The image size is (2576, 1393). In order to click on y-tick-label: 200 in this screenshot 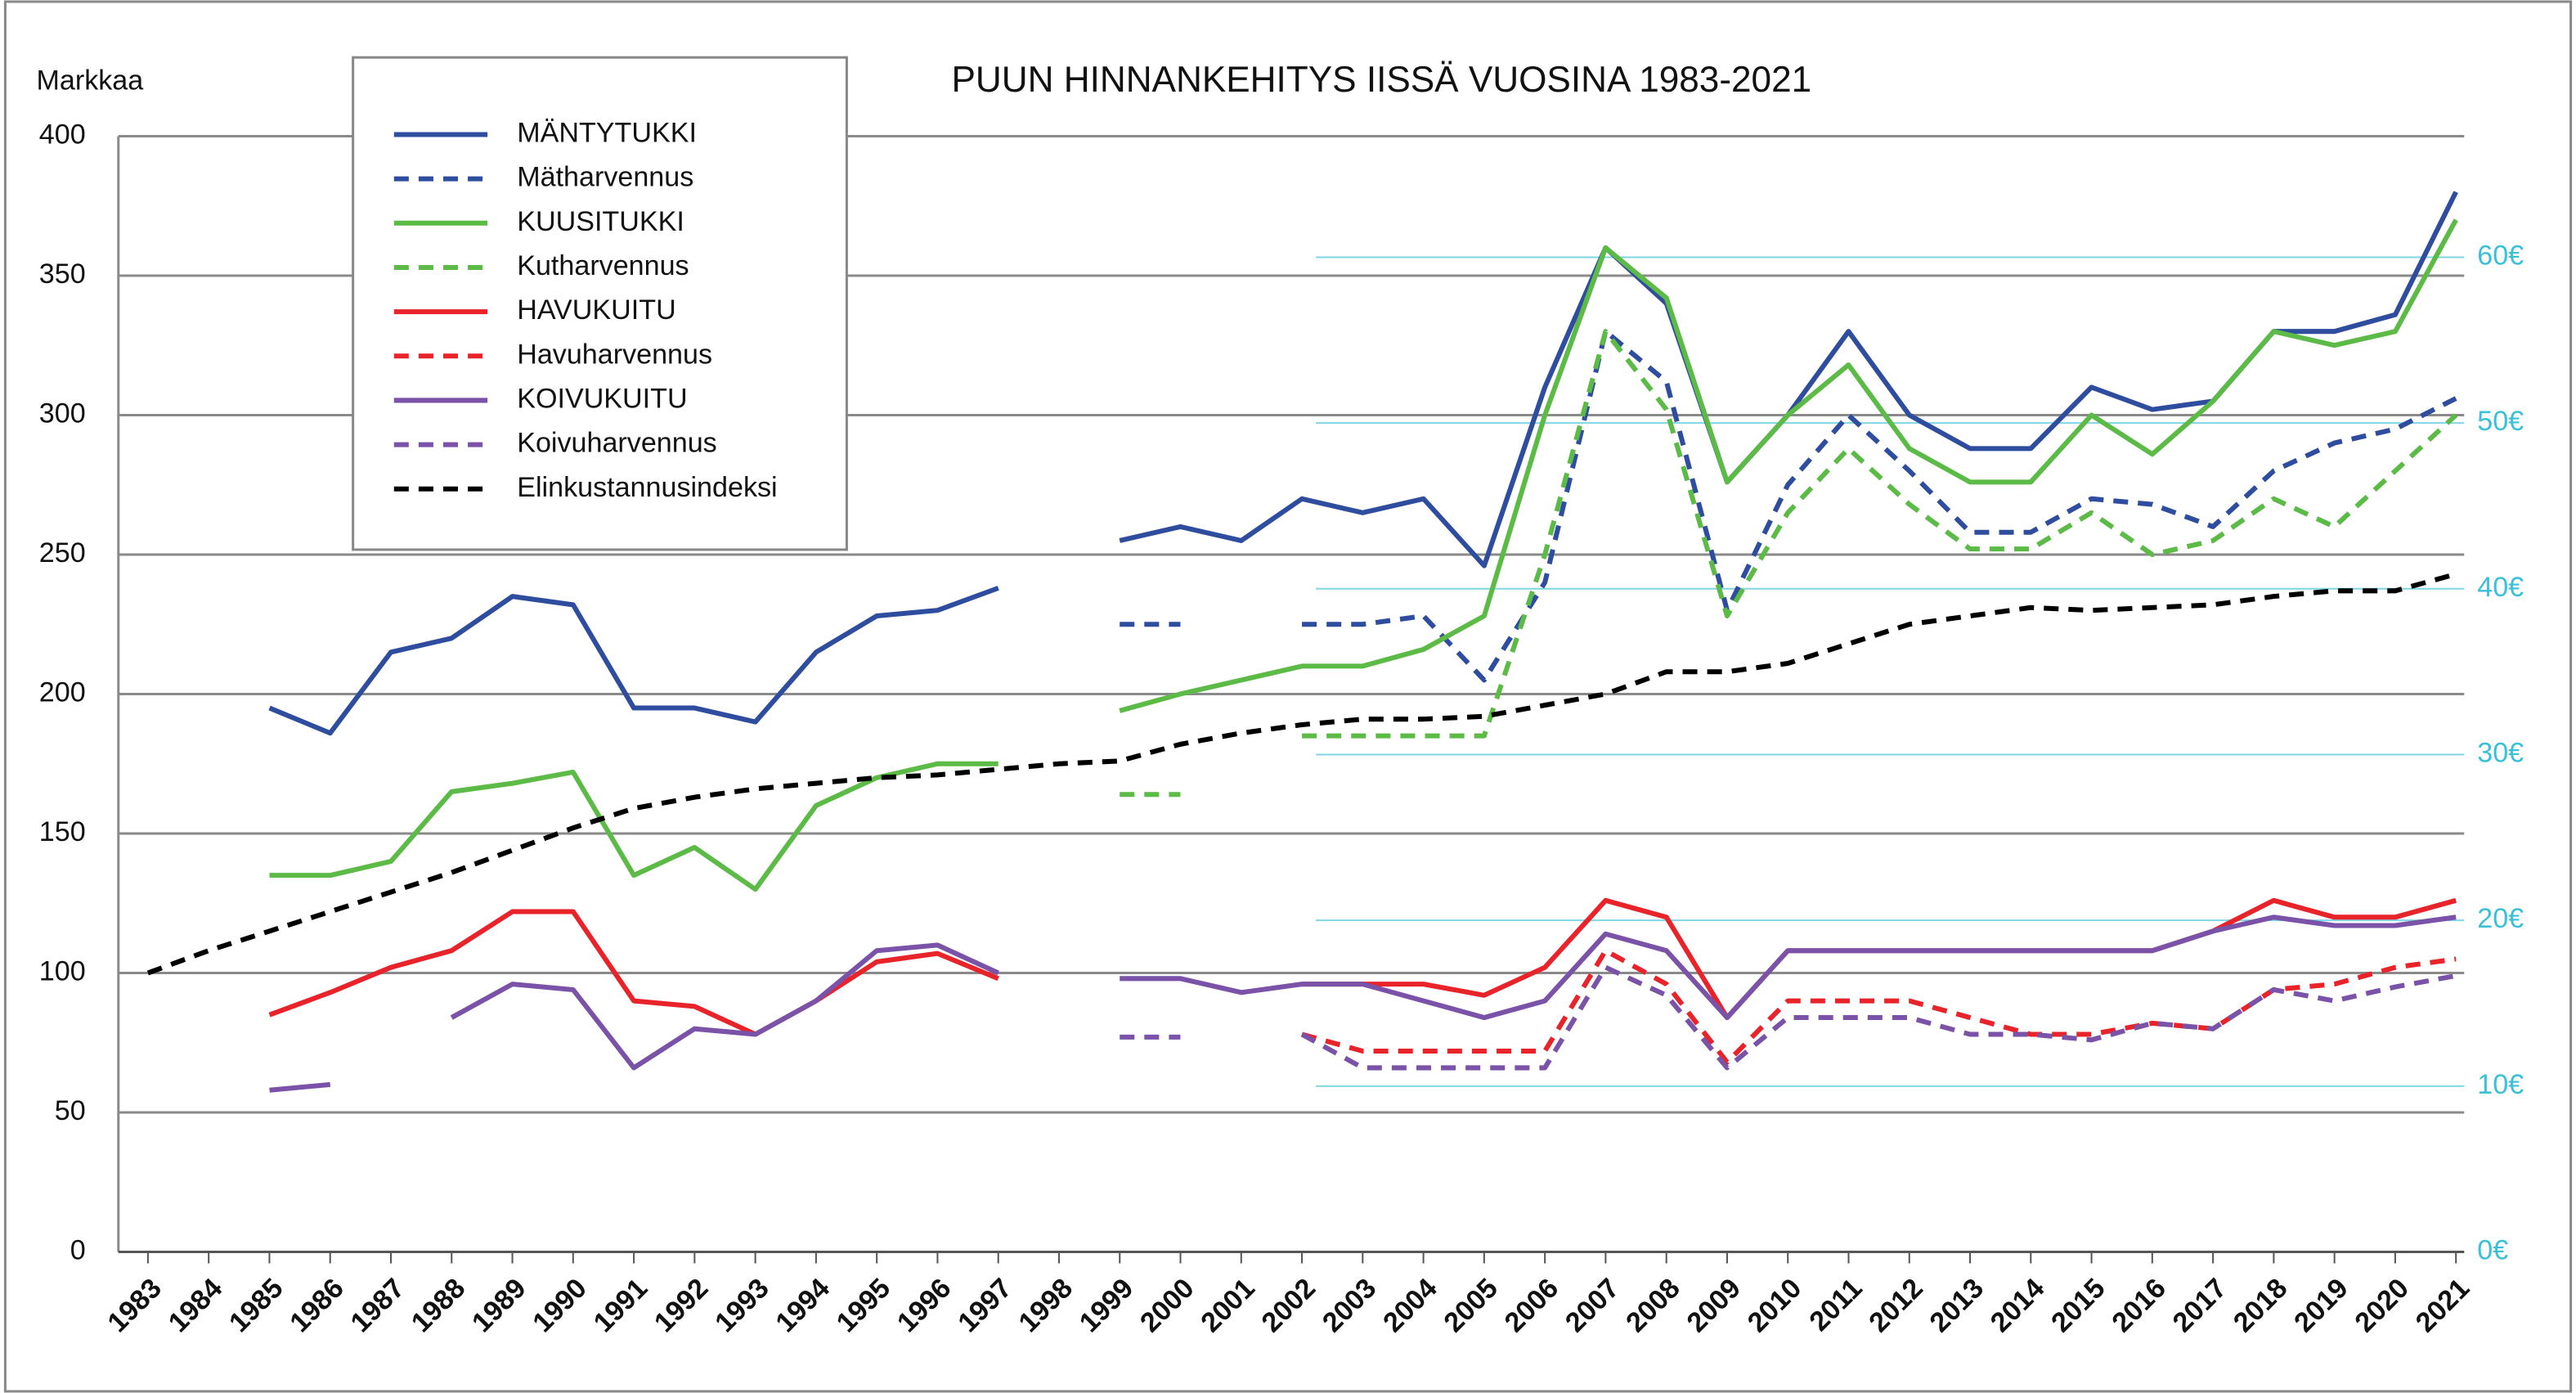, I will do `click(63, 692)`.